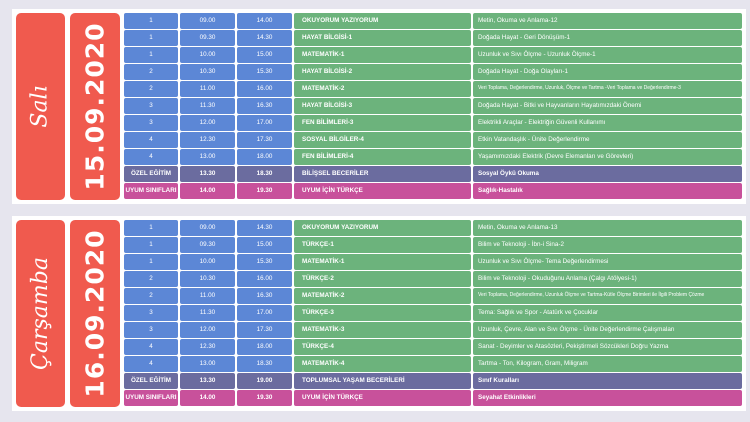 Image resolution: width=750 pixels, height=422 pixels. What do you see at coordinates (264, 262) in the screenshot?
I see `end-time-cell: 15.30` at bounding box center [264, 262].